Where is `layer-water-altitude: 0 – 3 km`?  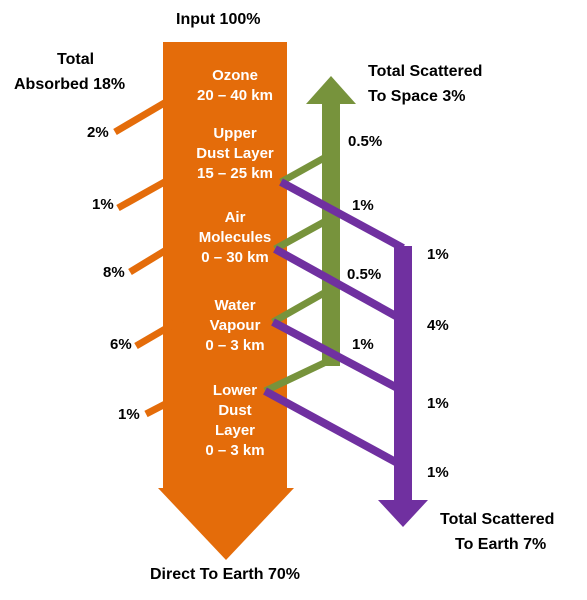 layer-water-altitude: 0 – 3 km is located at coordinates (235, 345).